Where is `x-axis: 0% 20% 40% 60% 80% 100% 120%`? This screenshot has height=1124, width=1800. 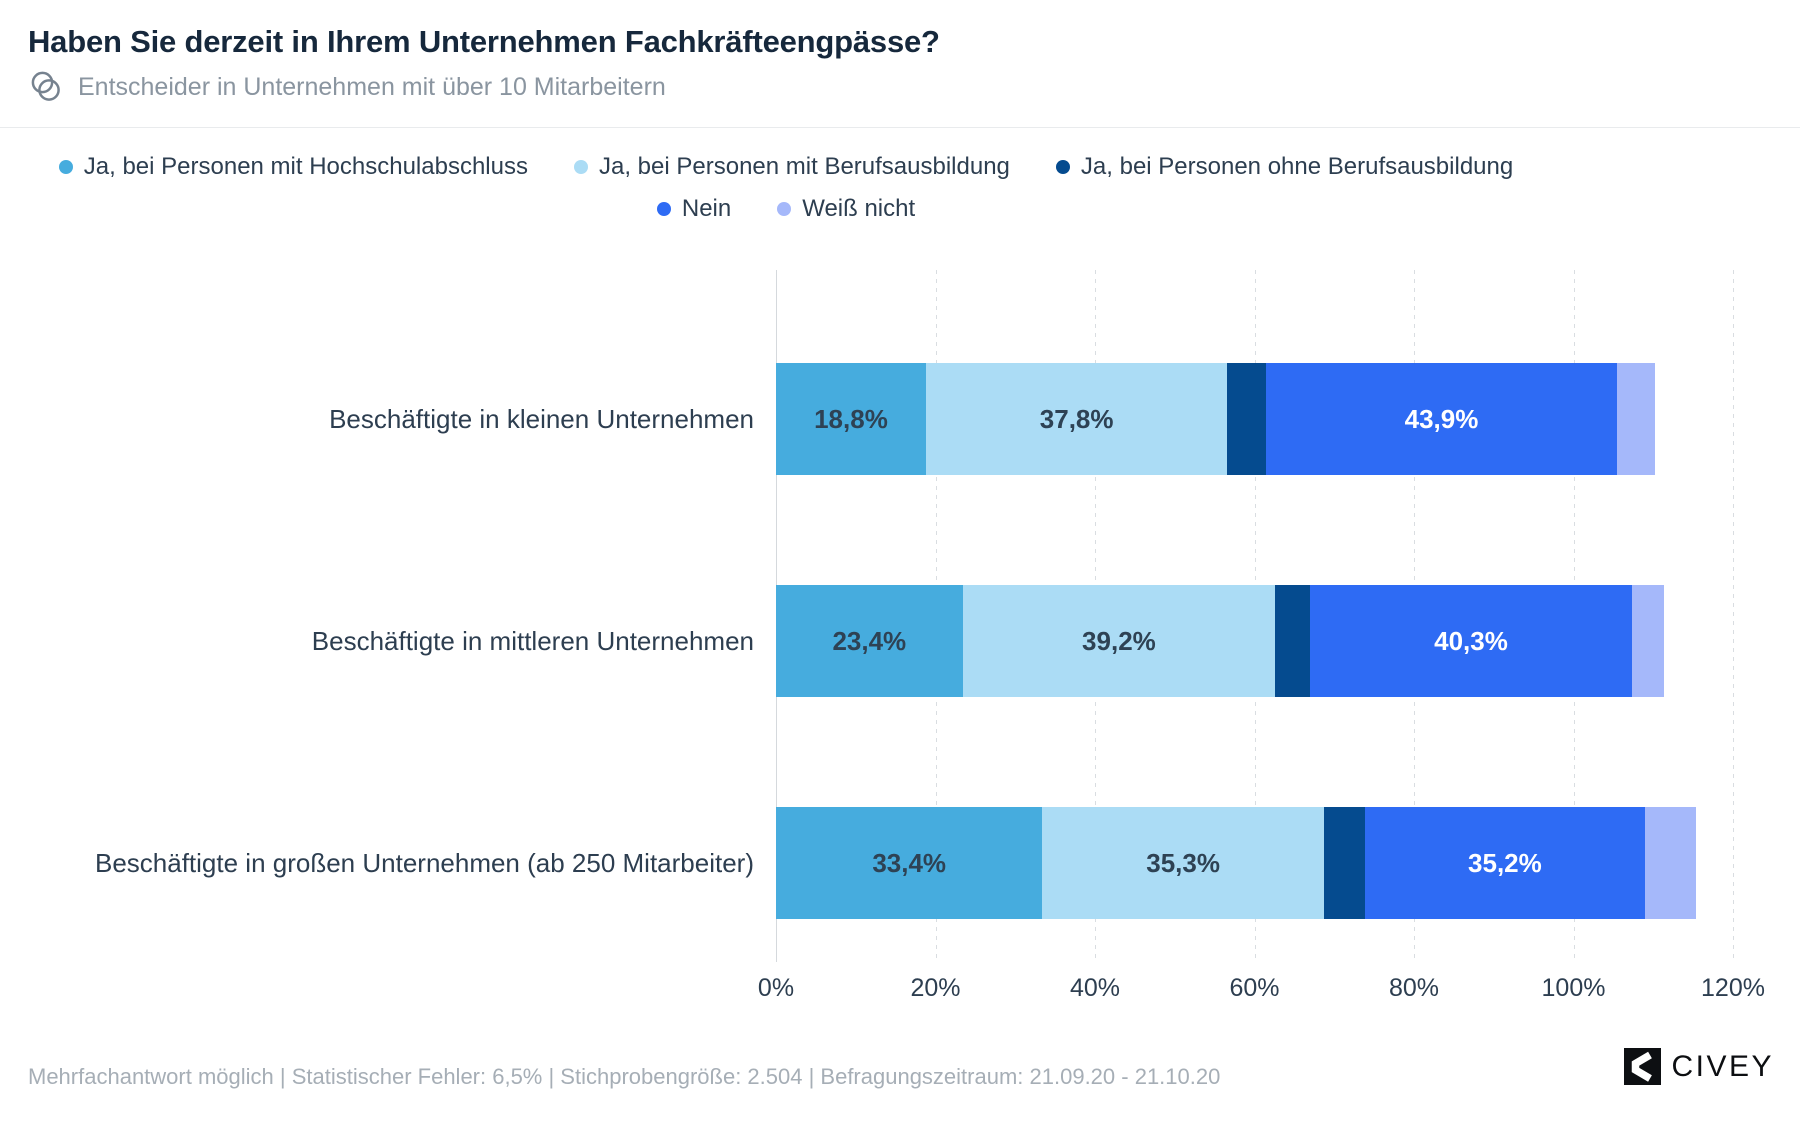 x-axis: 0% 20% 40% 60% 80% 100% 120% is located at coordinates (900, 987).